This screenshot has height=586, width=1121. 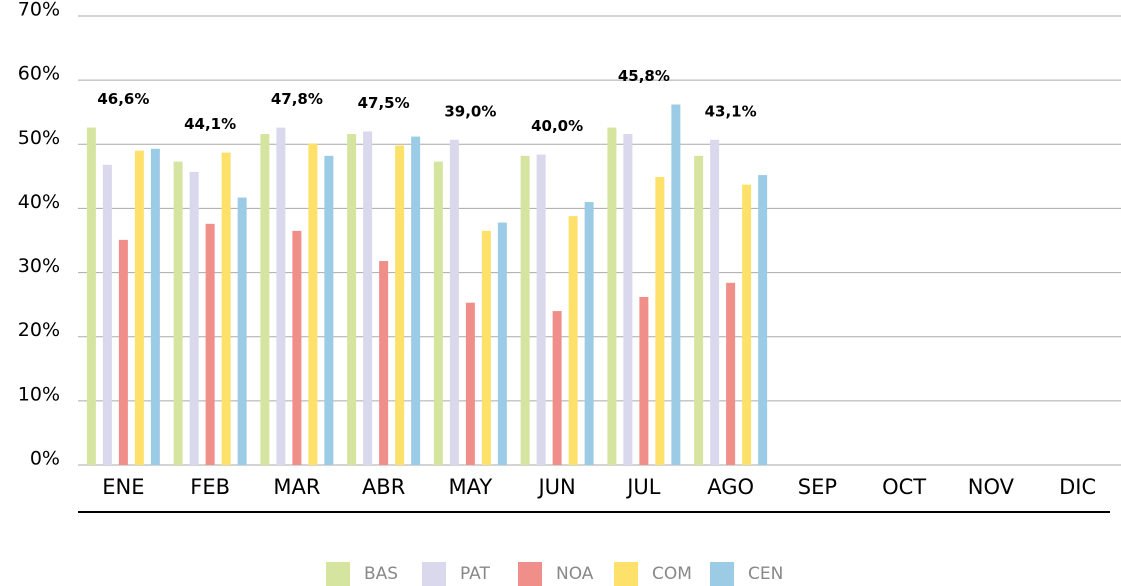 What do you see at coordinates (383, 487) in the screenshot?
I see `x-tick-label: ABR` at bounding box center [383, 487].